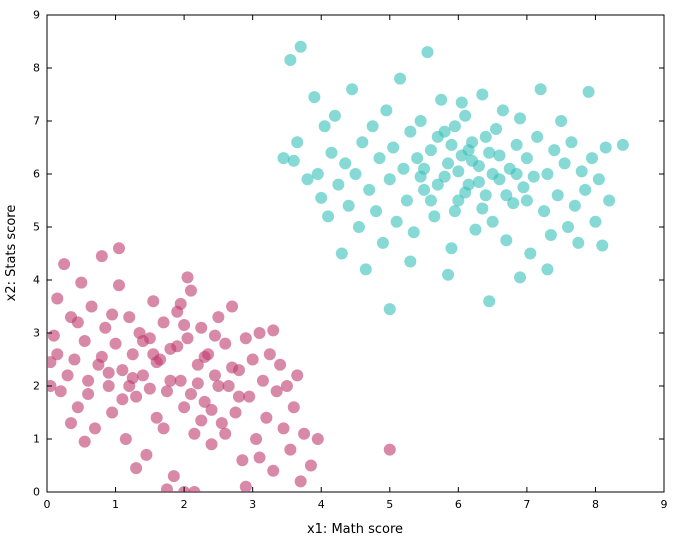 The height and width of the screenshot is (545, 681). Describe the element at coordinates (115, 504) in the screenshot. I see `x-tick-label: 1` at that location.